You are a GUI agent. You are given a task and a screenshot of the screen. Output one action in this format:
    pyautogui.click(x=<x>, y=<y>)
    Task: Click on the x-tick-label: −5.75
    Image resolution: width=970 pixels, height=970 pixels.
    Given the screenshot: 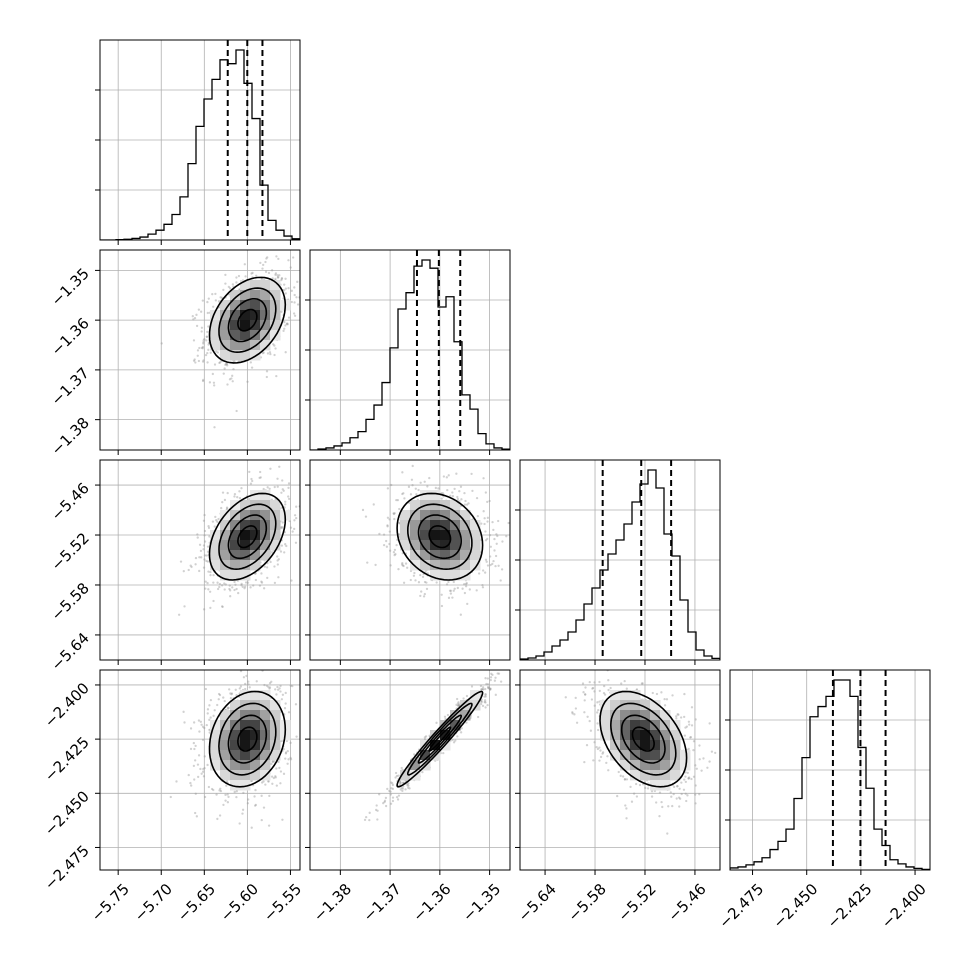 What is the action you would take?
    pyautogui.click(x=110, y=902)
    